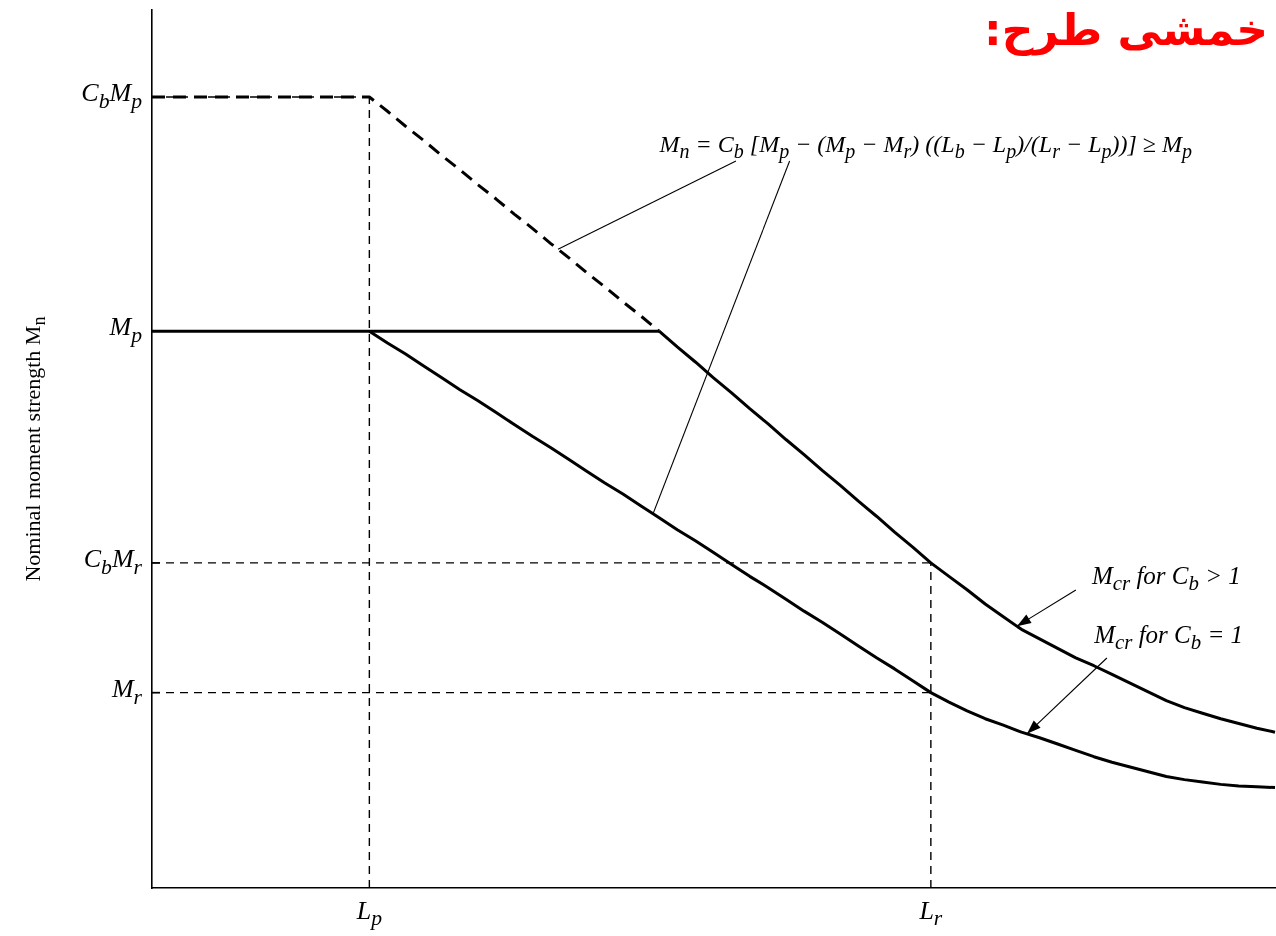  What do you see at coordinates (1169, 638) in the screenshot?
I see `annotation: M$_{cr}$ for C$_{b}$ = 1` at bounding box center [1169, 638].